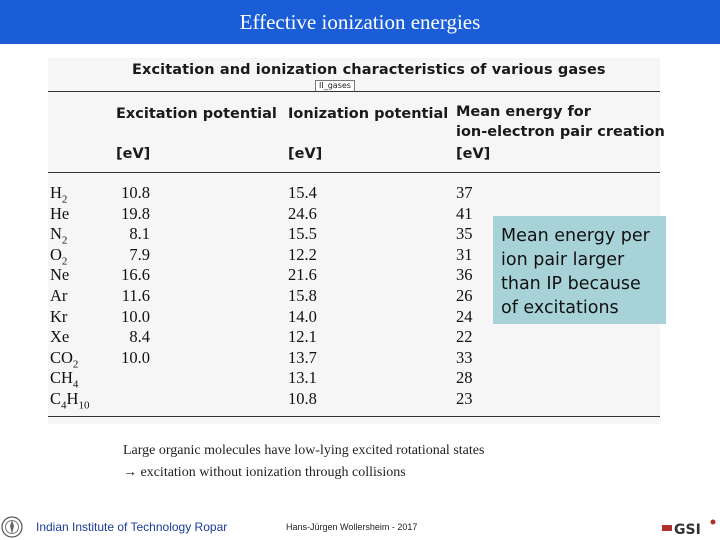 The height and width of the screenshot is (540, 720). What do you see at coordinates (84, 405) in the screenshot?
I see `gas-subscript: 10` at bounding box center [84, 405].